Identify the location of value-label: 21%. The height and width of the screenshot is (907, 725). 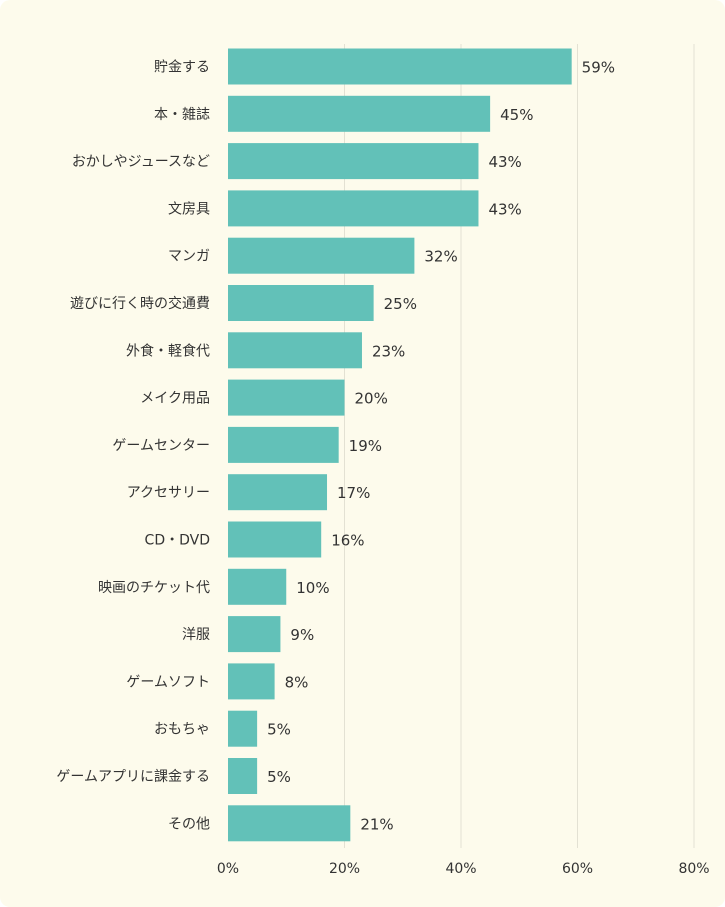
(376, 824).